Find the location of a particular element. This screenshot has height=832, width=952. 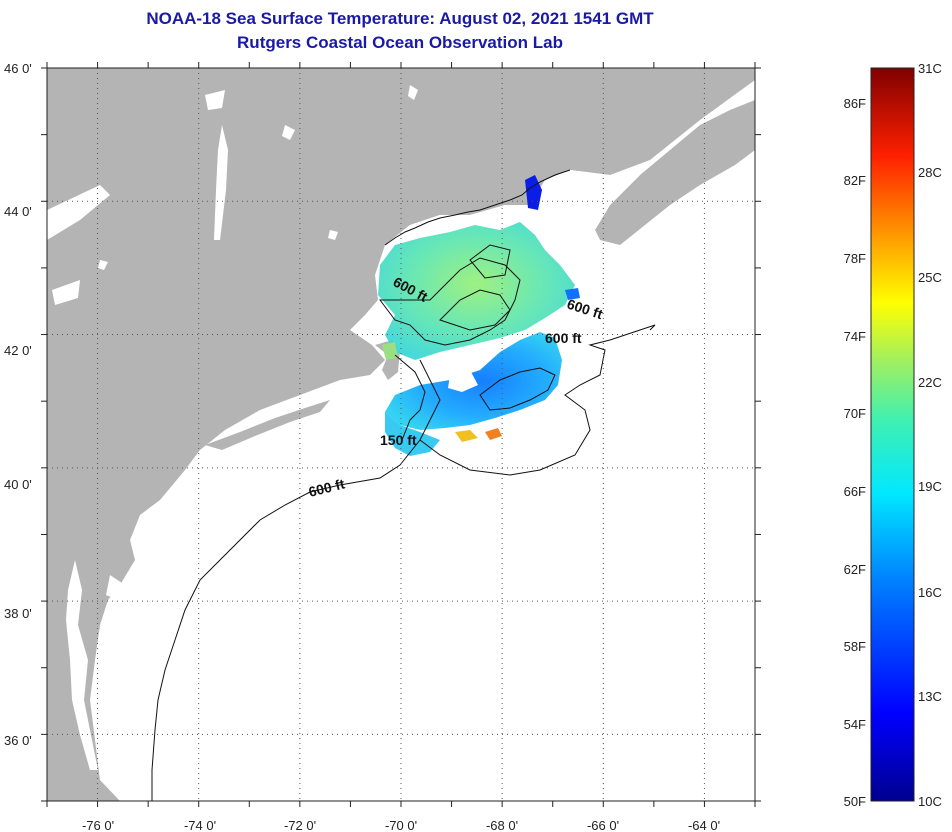

contour-150ft is located at coordinates (410, 397).